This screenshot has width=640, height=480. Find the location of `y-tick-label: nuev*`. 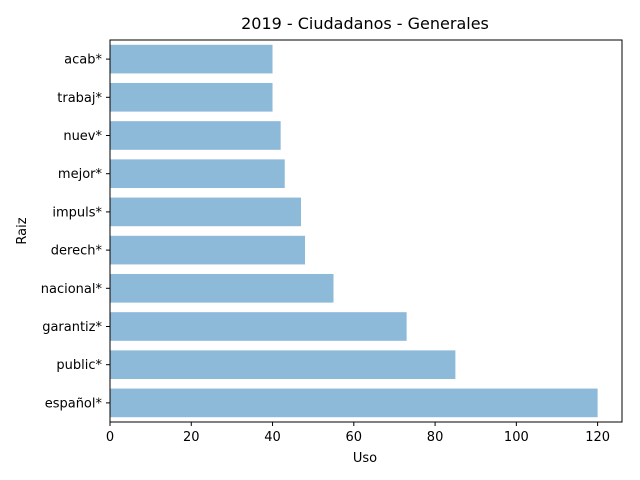

y-tick-label: nuev* is located at coordinates (82, 136).